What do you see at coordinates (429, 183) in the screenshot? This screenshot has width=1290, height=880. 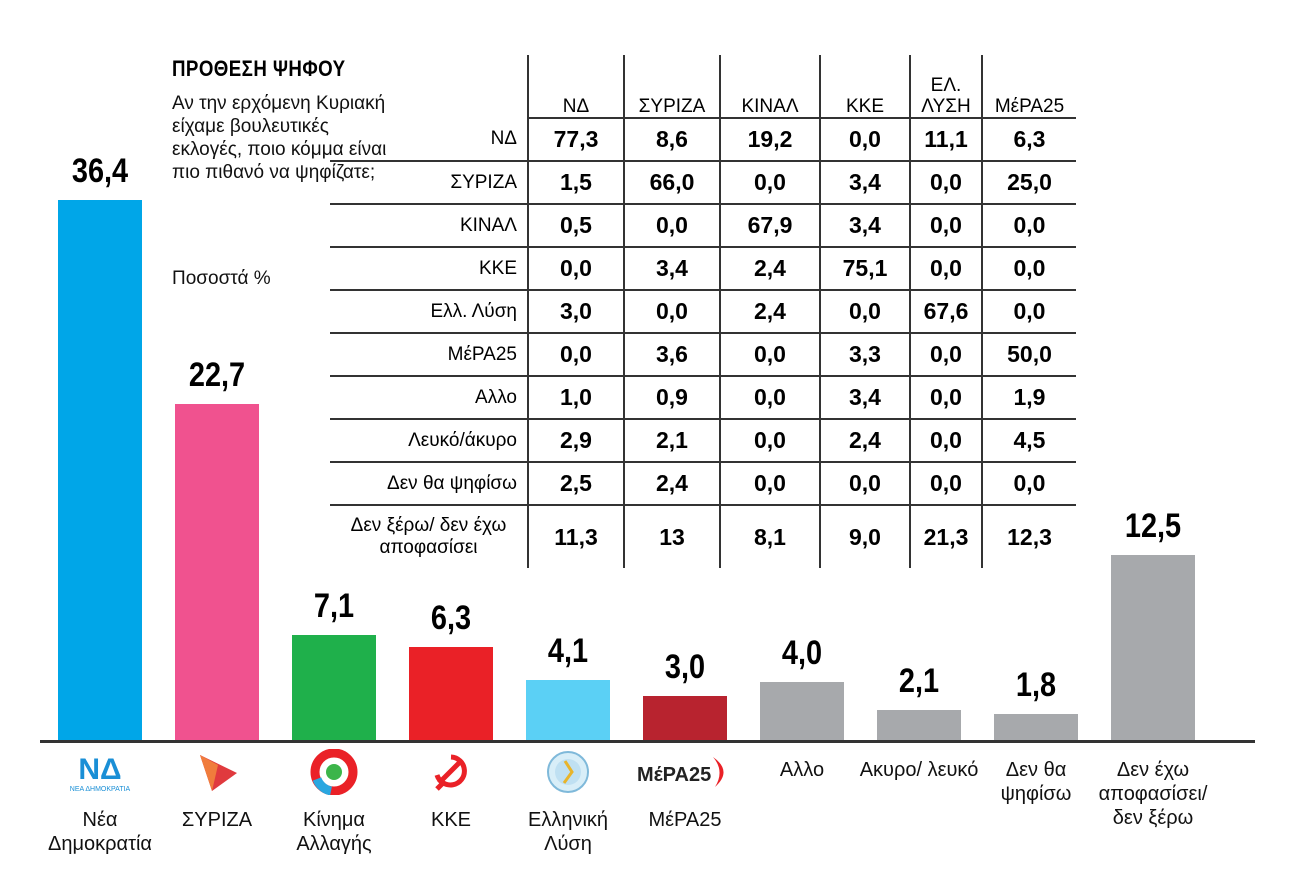 I see `row-label: ΣΥΡΙΖΑ` at bounding box center [429, 183].